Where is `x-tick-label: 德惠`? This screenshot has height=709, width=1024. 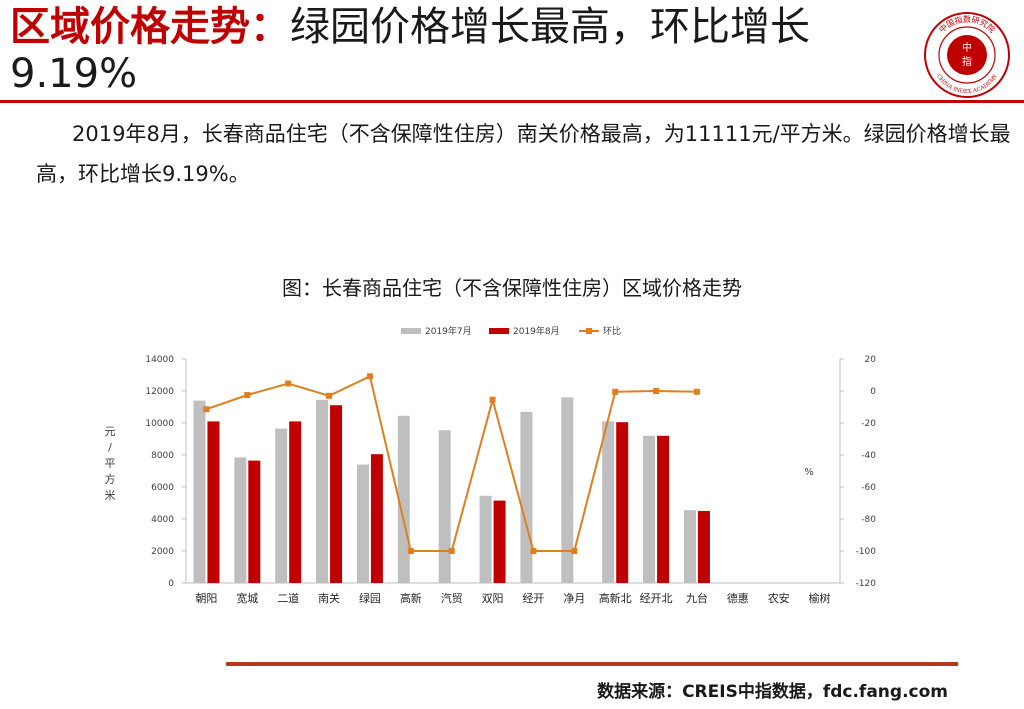 x-tick-label: 德惠 is located at coordinates (738, 598).